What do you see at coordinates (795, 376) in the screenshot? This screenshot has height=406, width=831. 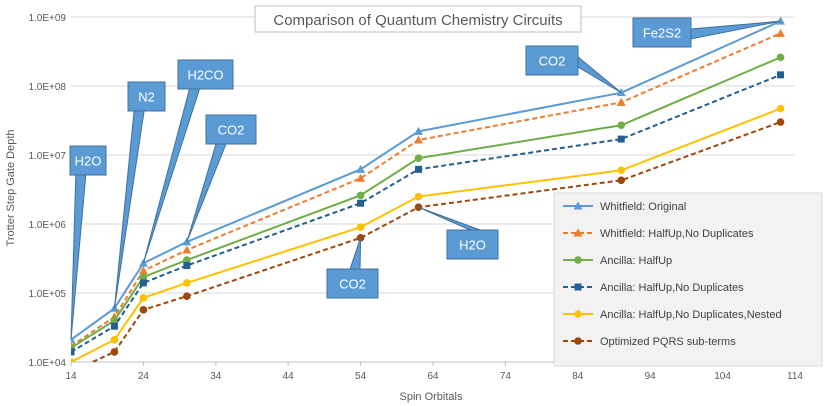 I see `x-tick-label: 114` at bounding box center [795, 376].